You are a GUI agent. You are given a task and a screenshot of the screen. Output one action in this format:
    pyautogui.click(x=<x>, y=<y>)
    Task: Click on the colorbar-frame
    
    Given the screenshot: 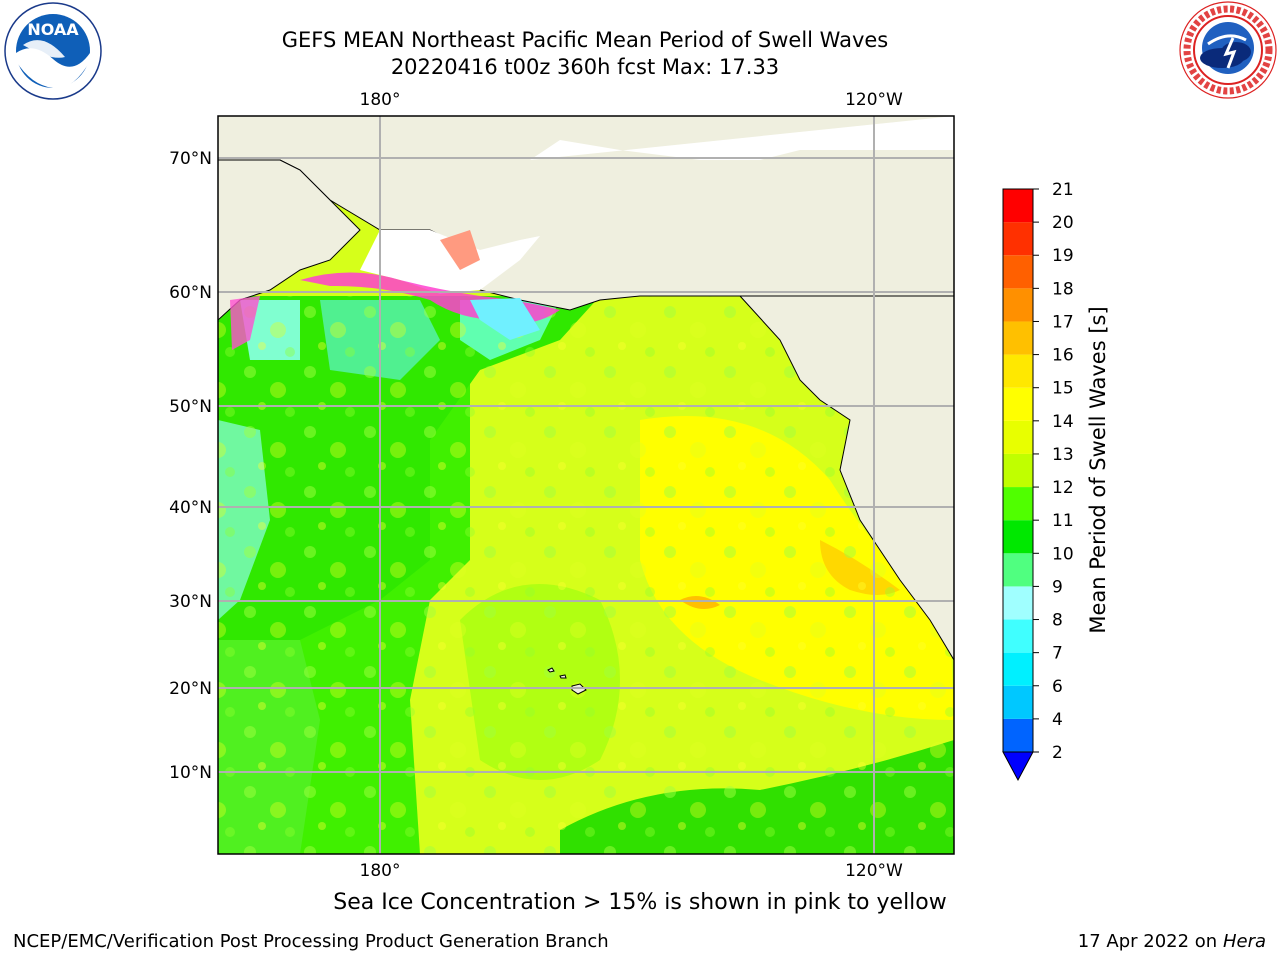 What is the action you would take?
    pyautogui.click(x=1018, y=470)
    